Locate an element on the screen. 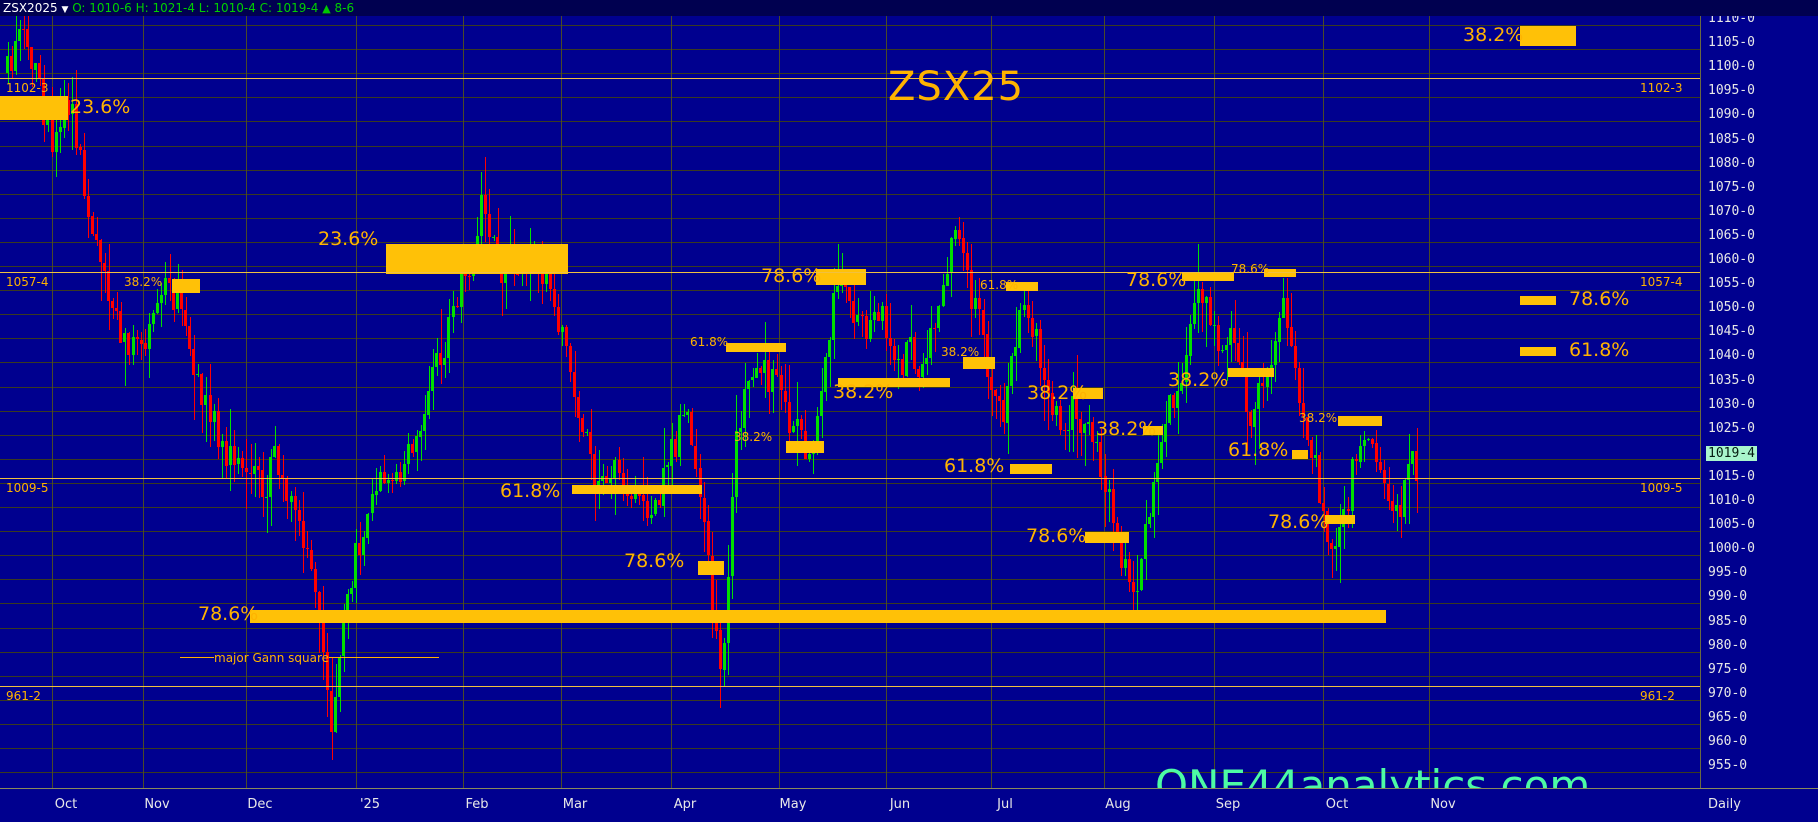 The height and width of the screenshot is (822, 1818). grid-line-vertical is located at coordinates (561, 402).